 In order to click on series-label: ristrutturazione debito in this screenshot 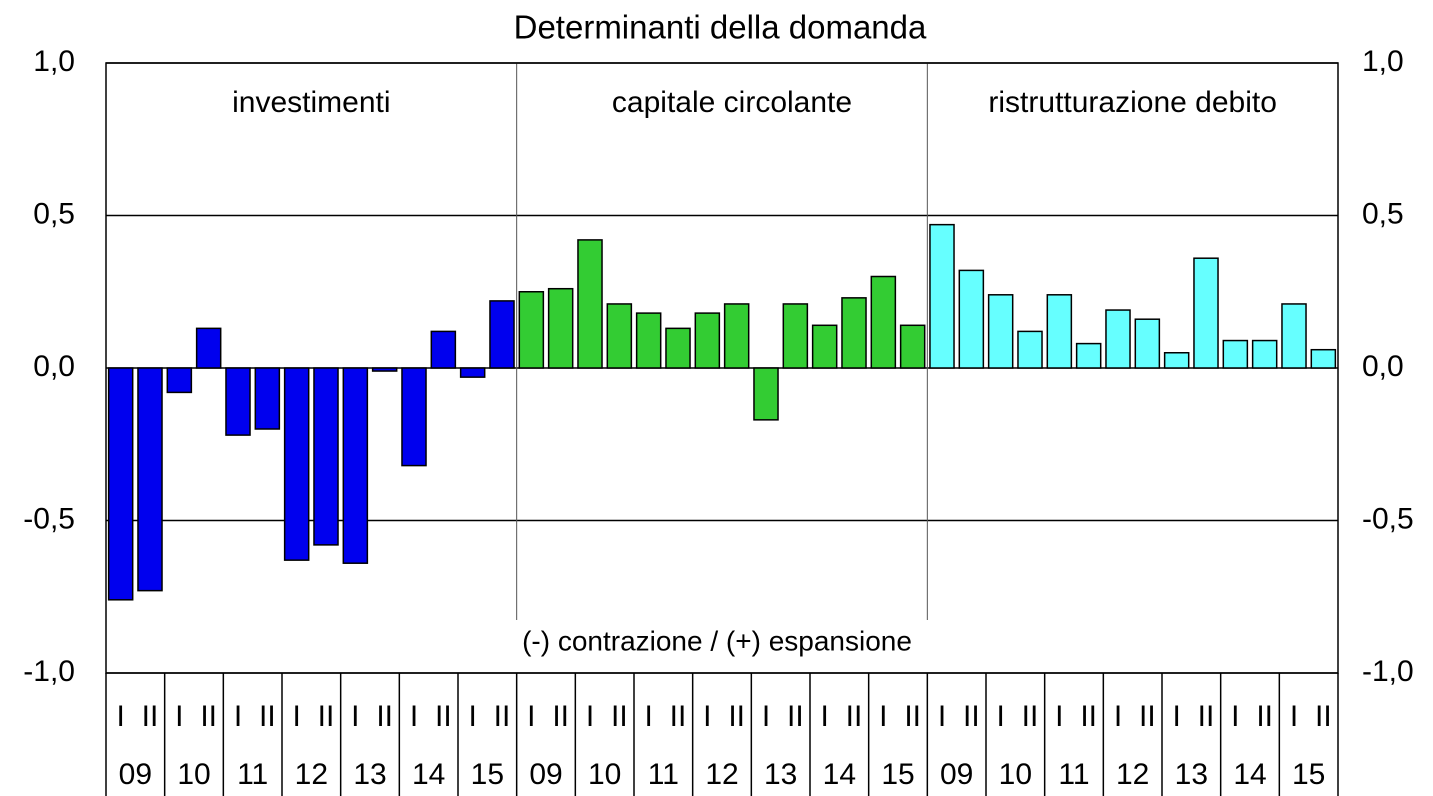, I will do `click(1132, 102)`.